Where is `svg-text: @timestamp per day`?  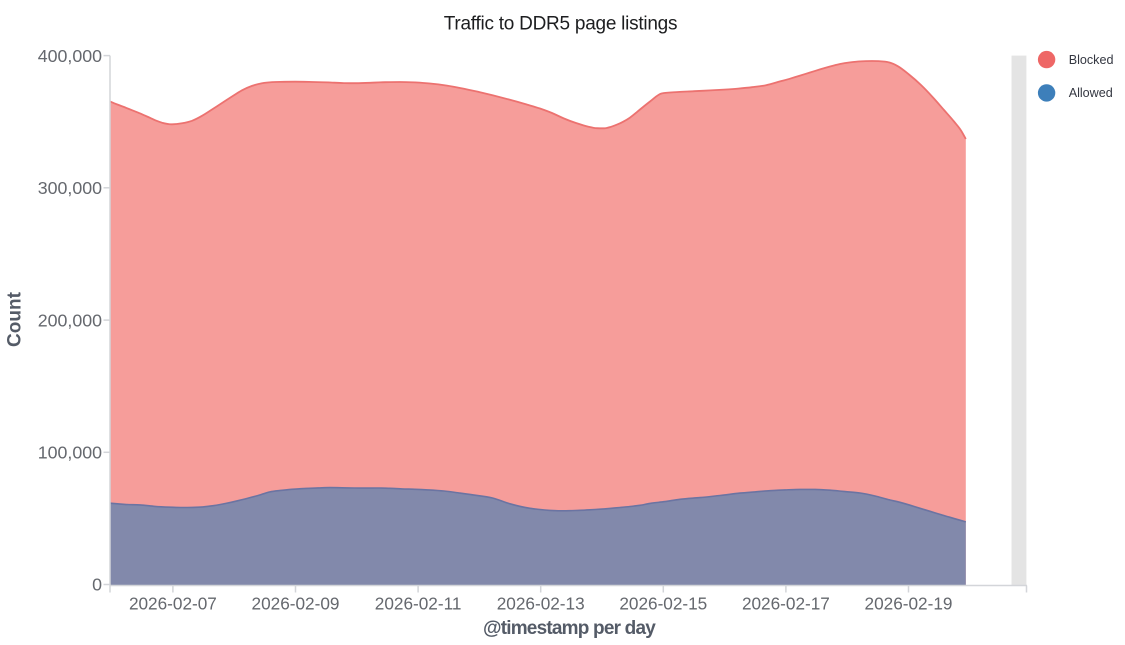 svg-text: @timestamp per day is located at coordinates (569, 628).